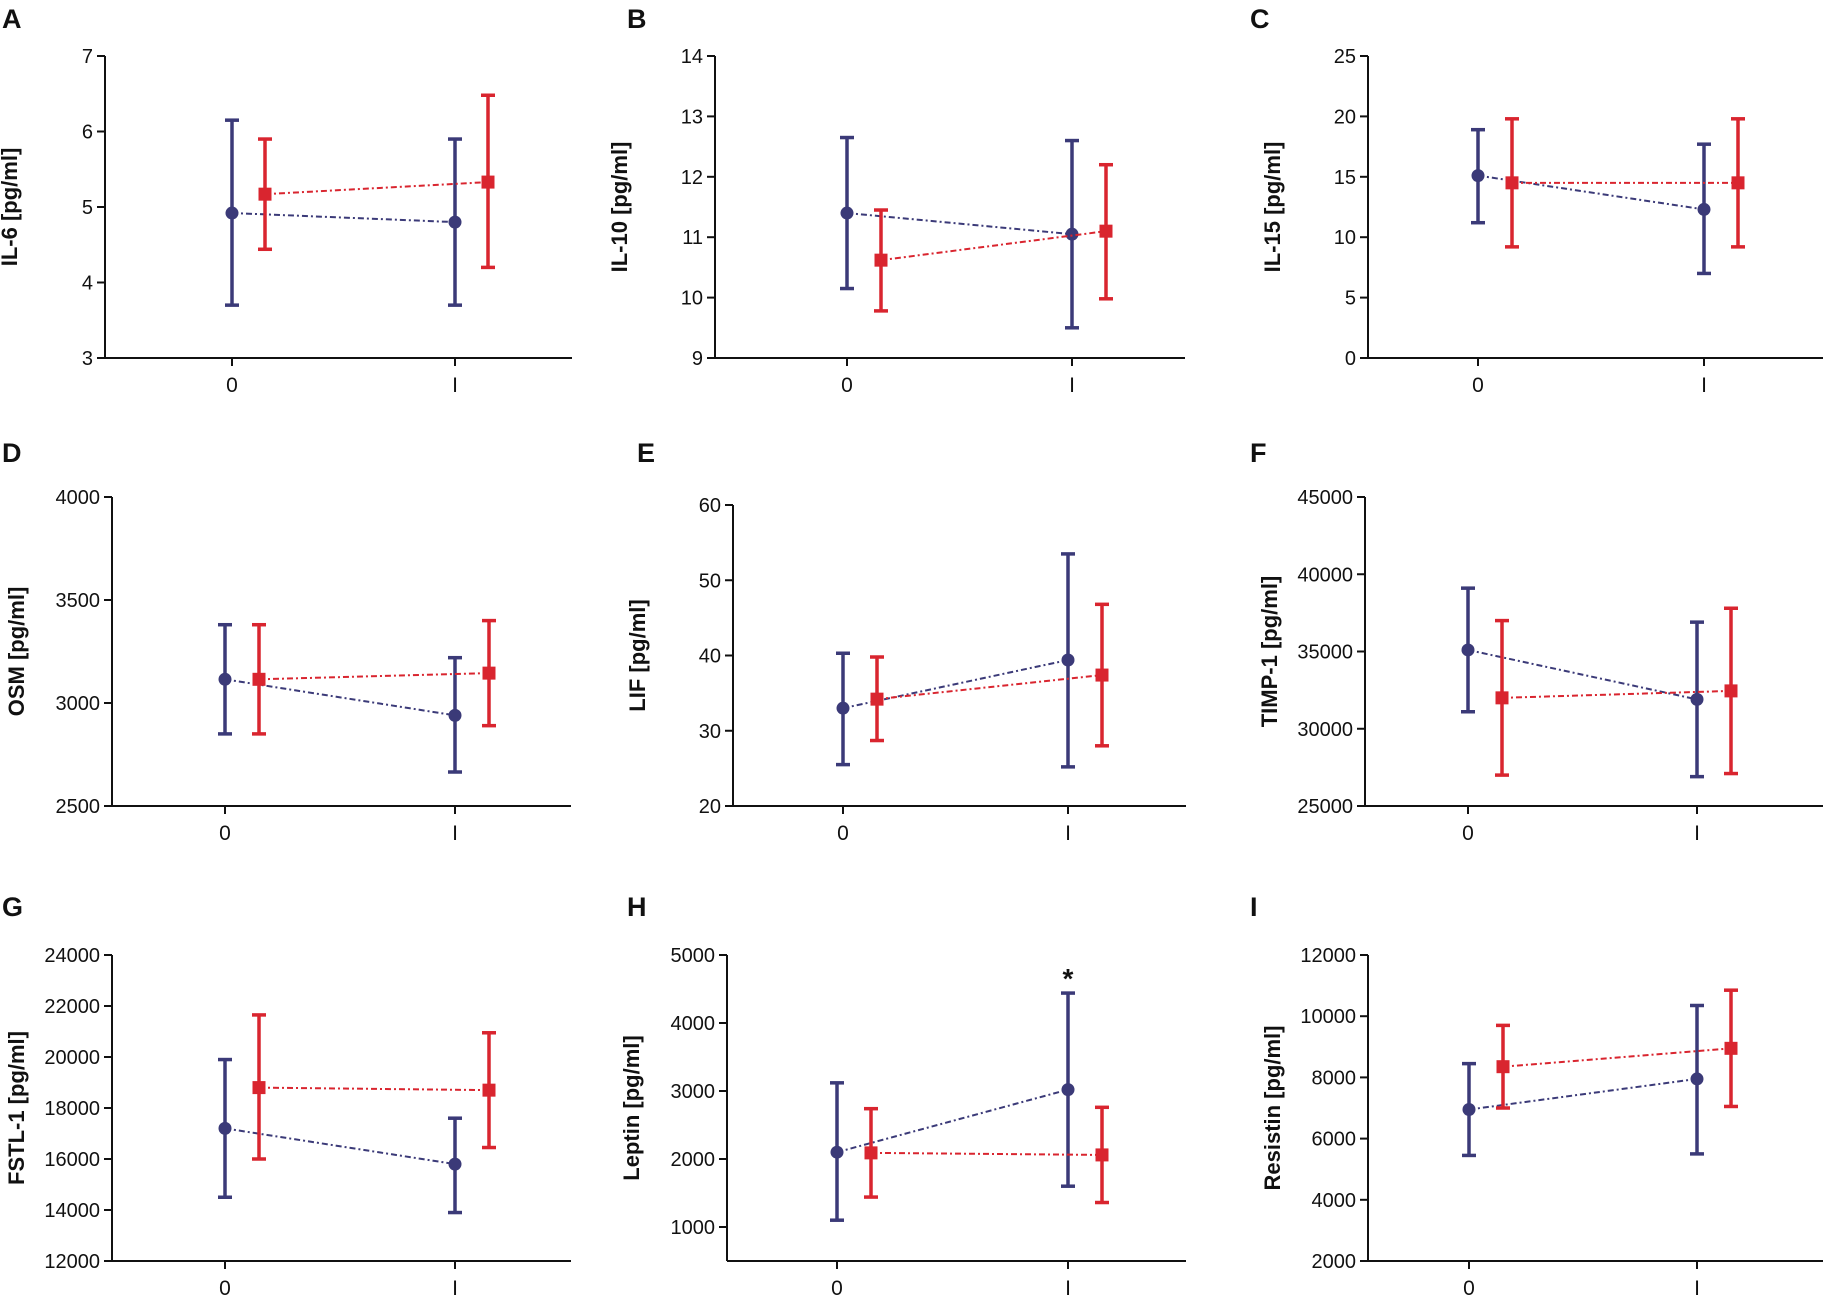  I want to click on y-tick-label: 10000, so click(1328, 1017).